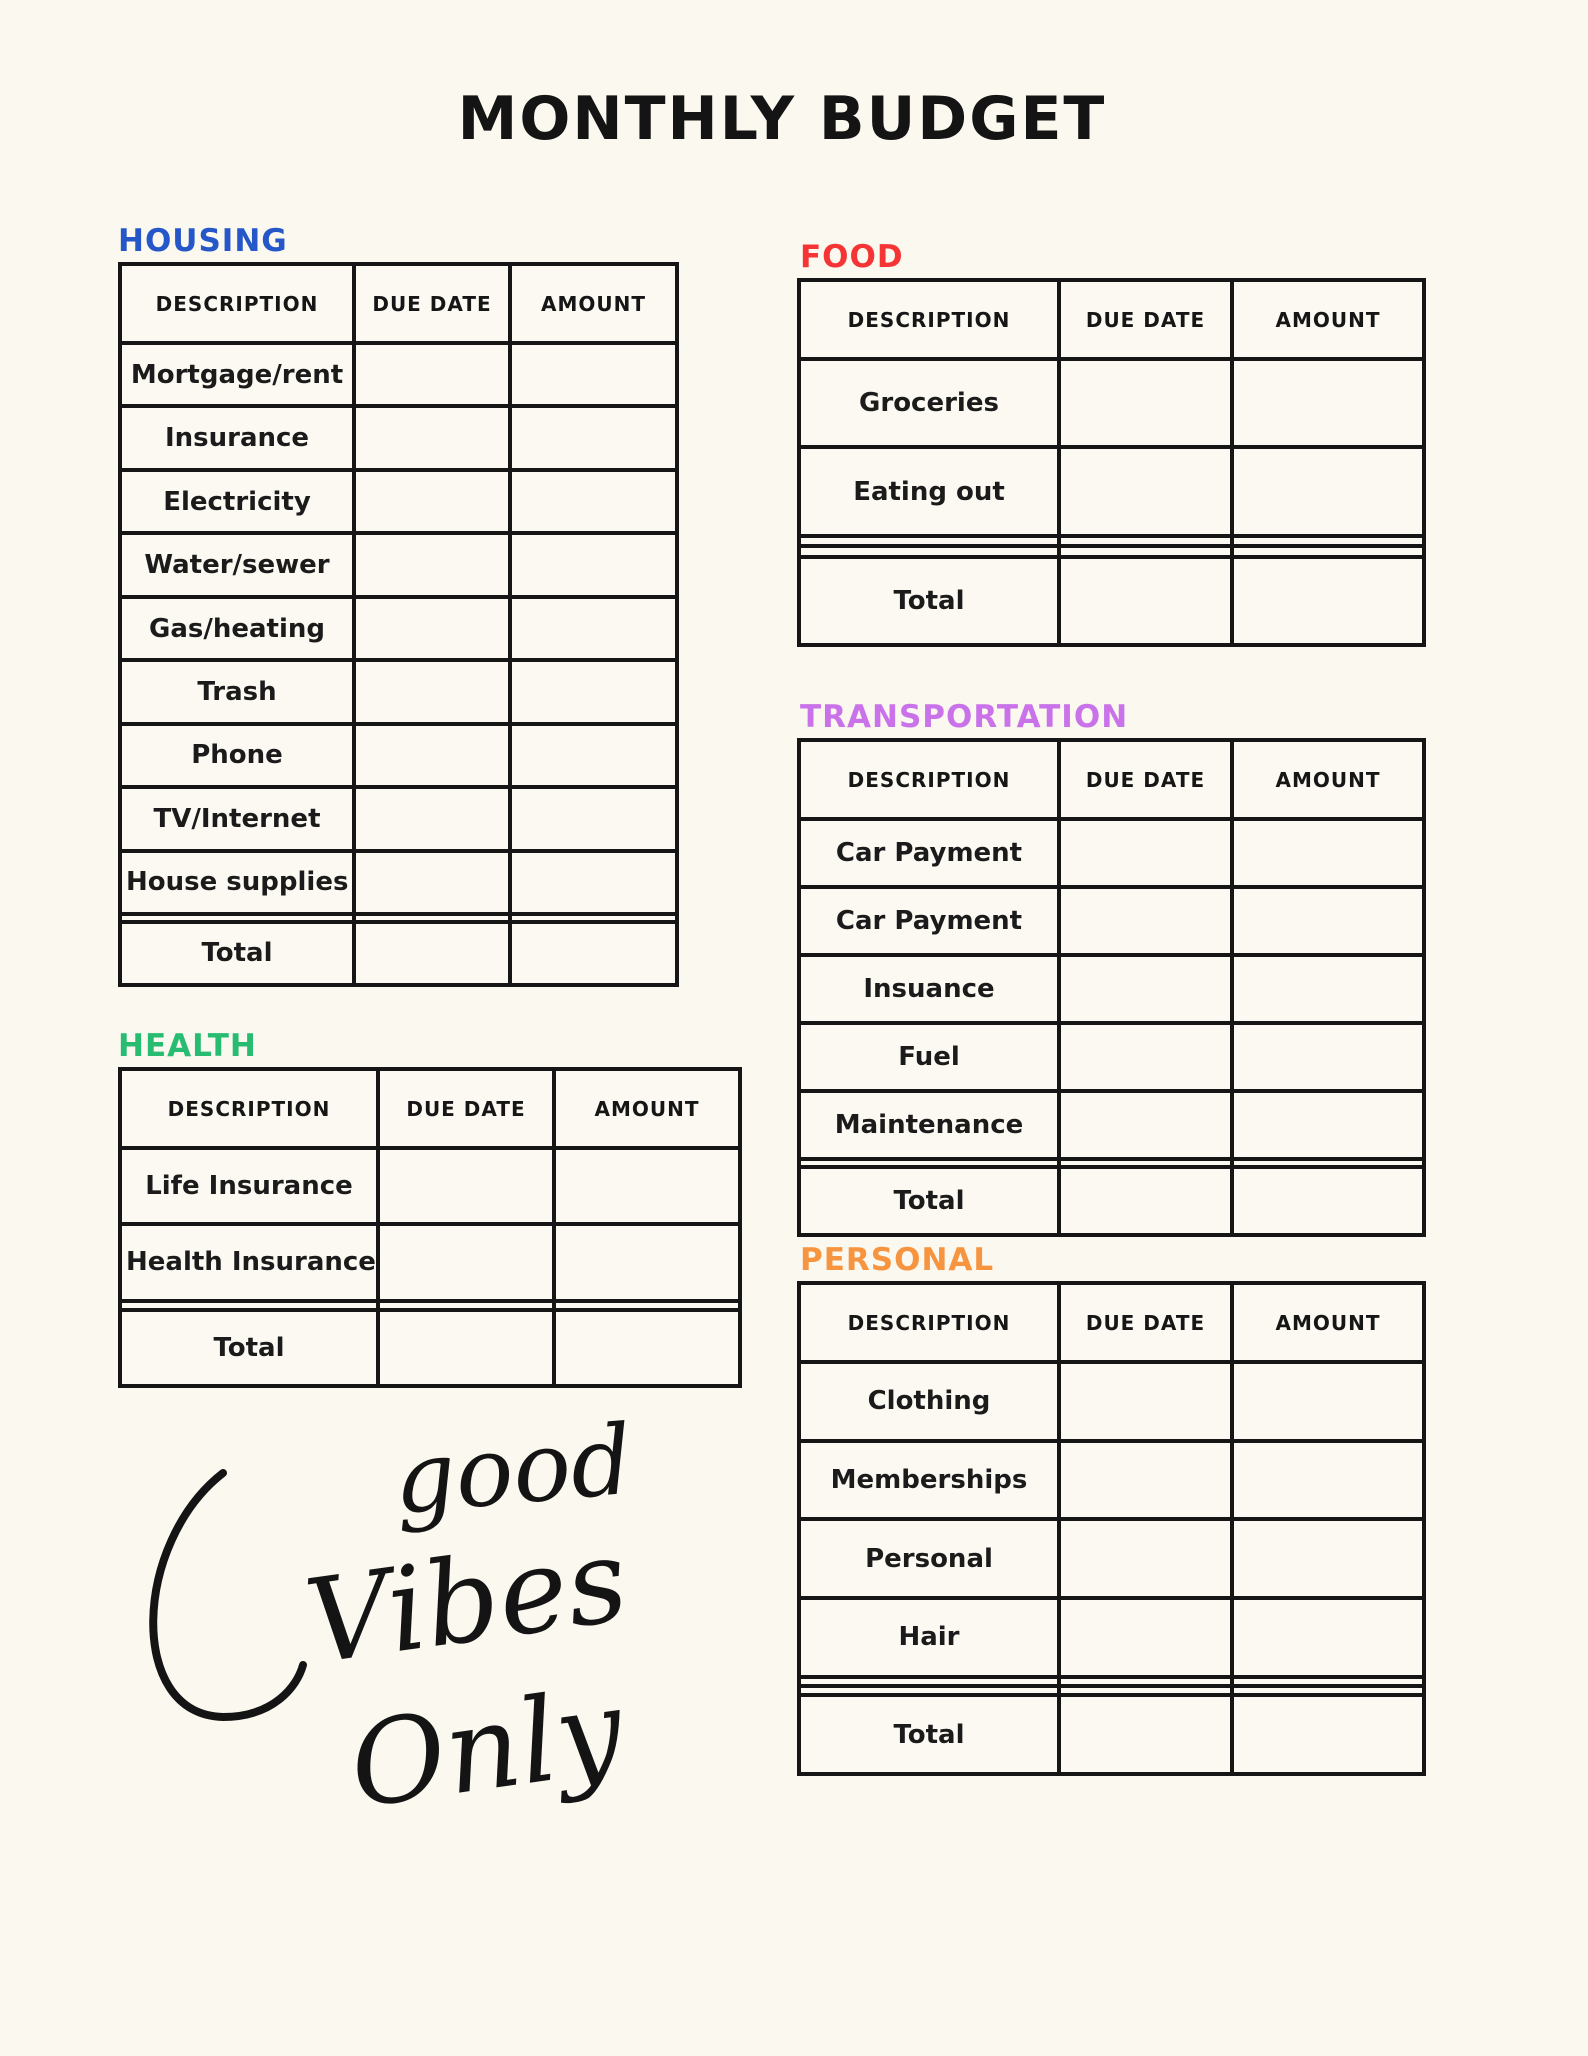  I want to click on row-electricity: Electricity, so click(398, 501).